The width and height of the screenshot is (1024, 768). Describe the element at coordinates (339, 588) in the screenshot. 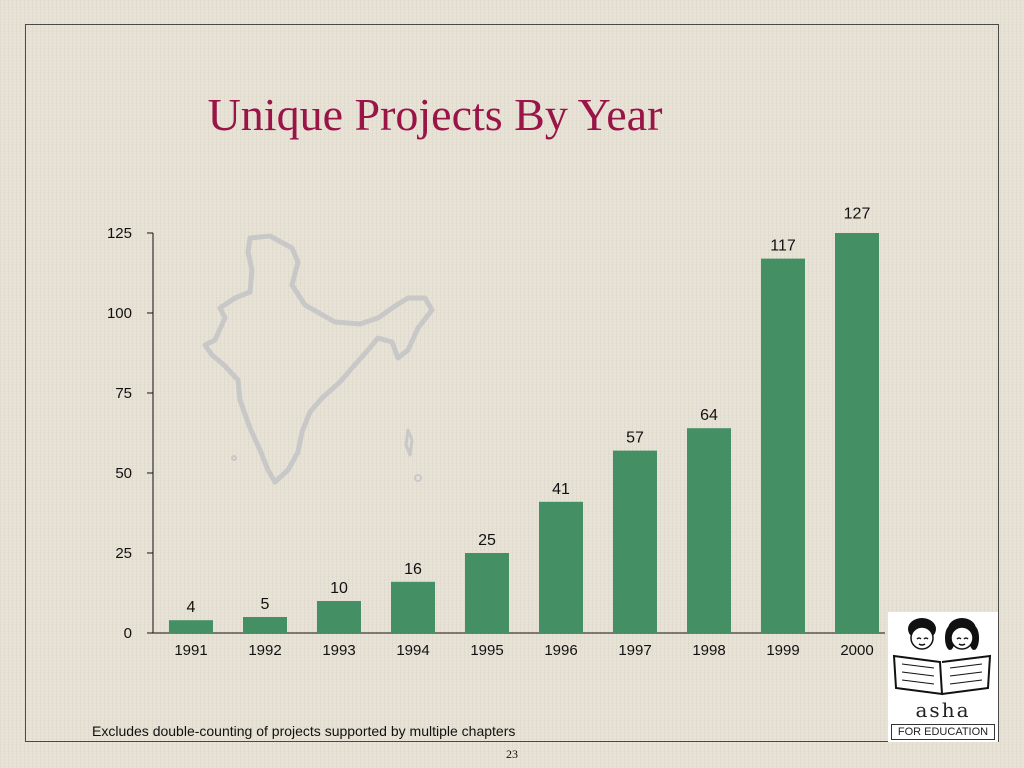

I see `data-label: 10` at that location.